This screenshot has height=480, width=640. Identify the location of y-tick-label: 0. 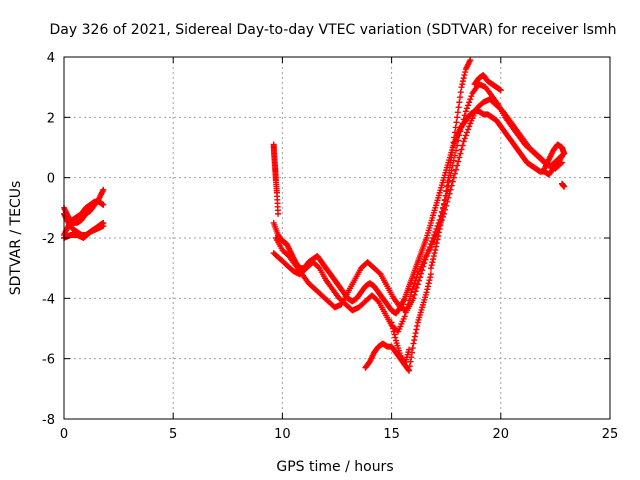
(51, 179).